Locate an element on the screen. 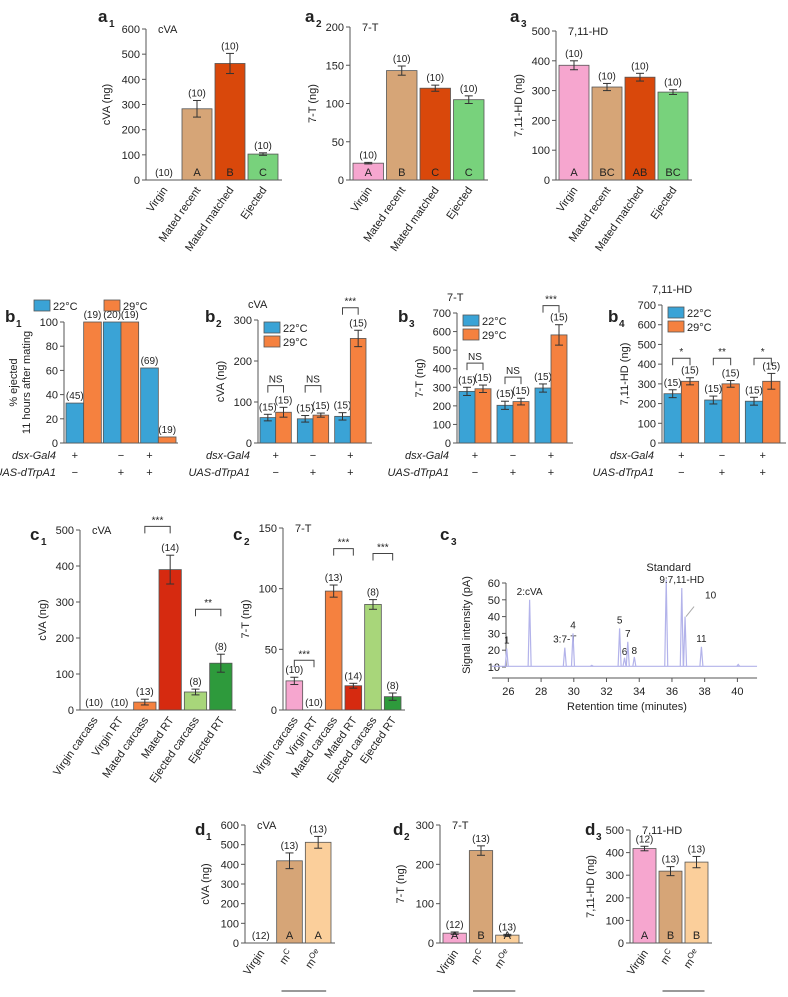  y-axis-label: 11 hours after mating is located at coordinates (27, 382).